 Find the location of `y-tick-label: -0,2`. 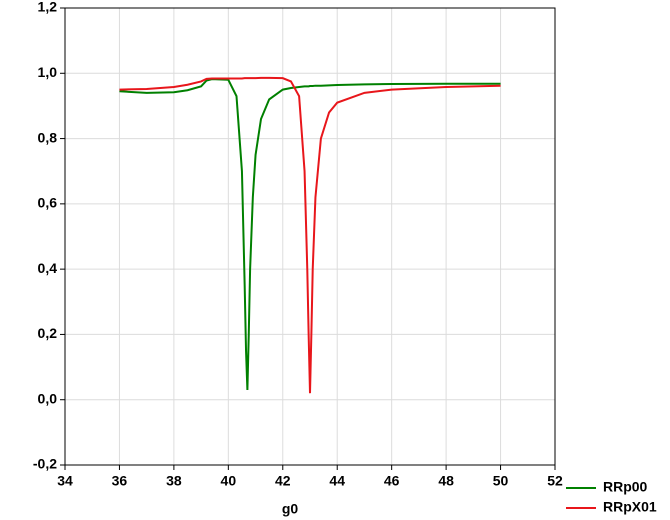

y-tick-label: -0,2 is located at coordinates (45, 464).